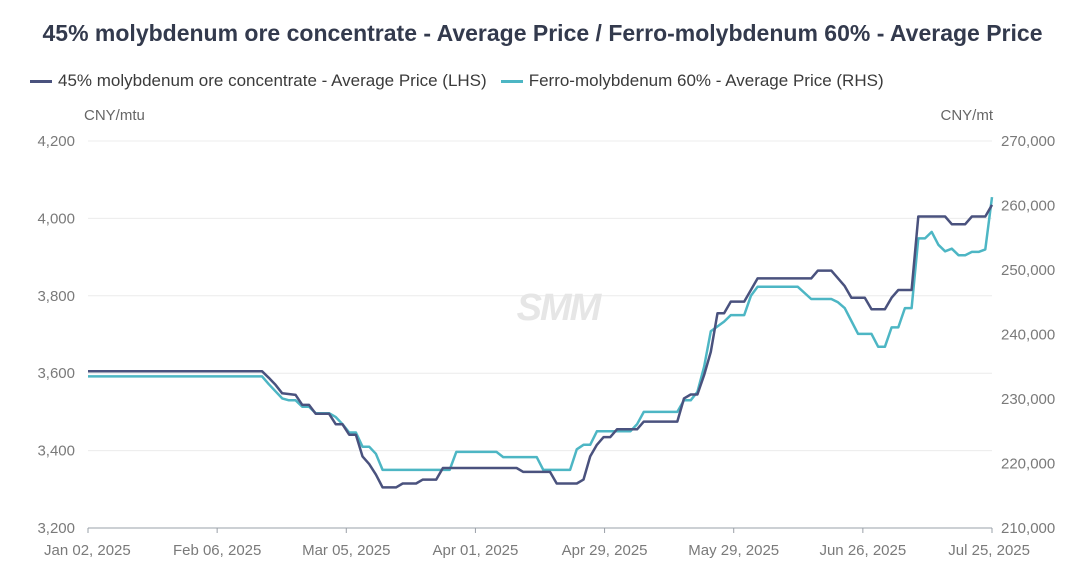 The height and width of the screenshot is (574, 1085). I want to click on left-tick-label: 3,400, so click(56, 451).